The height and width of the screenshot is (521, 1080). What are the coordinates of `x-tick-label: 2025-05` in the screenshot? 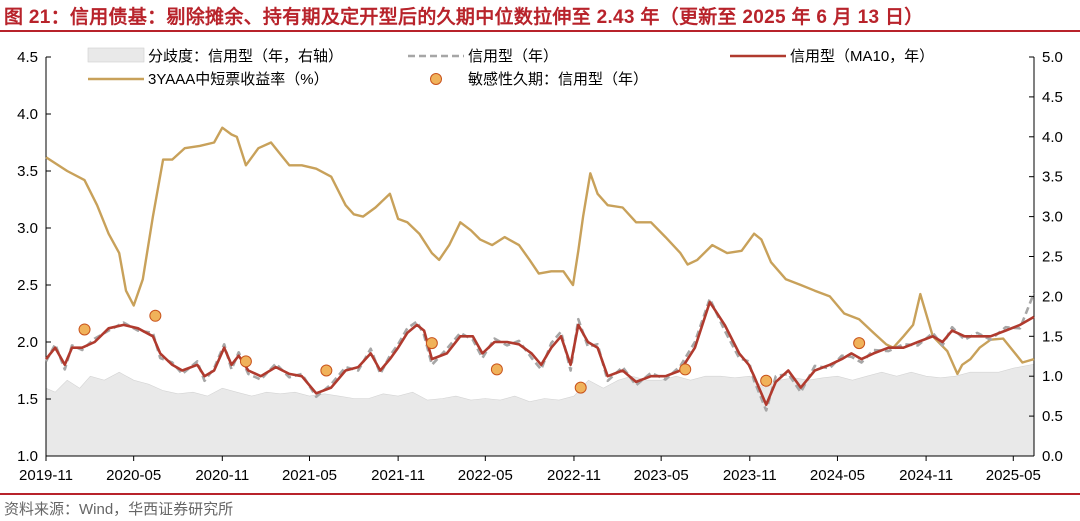 It's located at (1013, 475).